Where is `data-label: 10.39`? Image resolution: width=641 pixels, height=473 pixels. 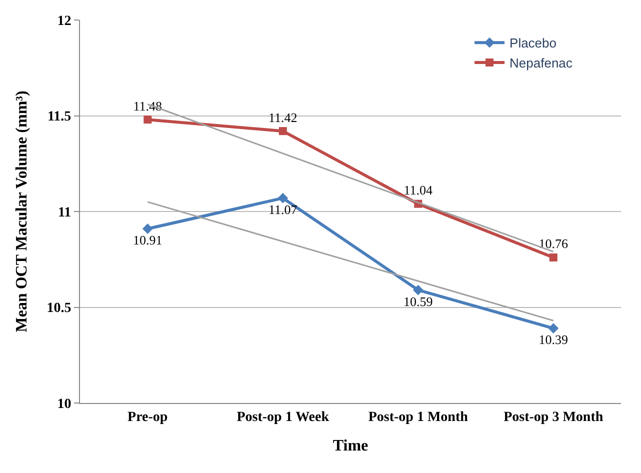 data-label: 10.39 is located at coordinates (553, 340).